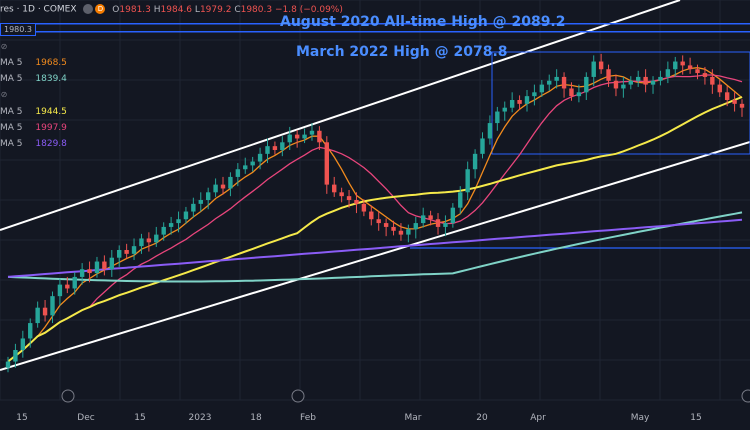  I want to click on annotation-mar2022: March 2022 High @ 2078.8, so click(402, 52).